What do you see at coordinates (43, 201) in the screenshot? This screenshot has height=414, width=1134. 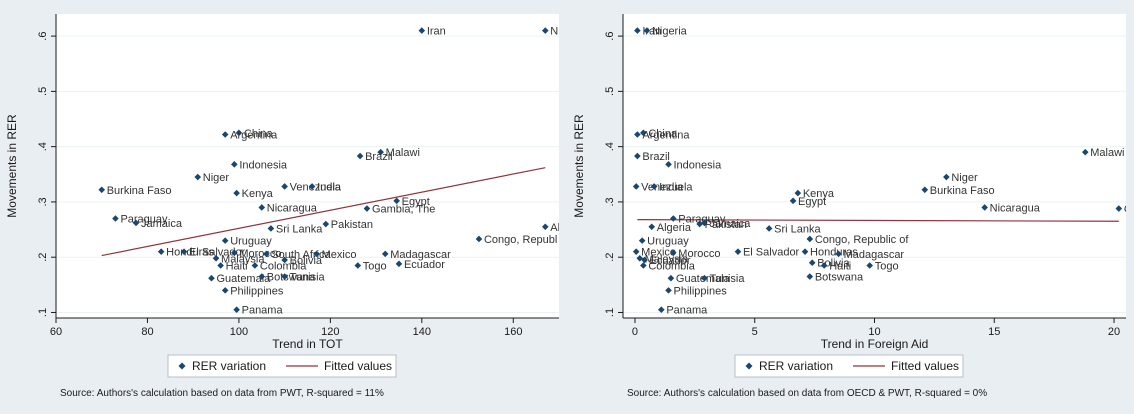 I see `y-tick-label: .3` at bounding box center [43, 201].